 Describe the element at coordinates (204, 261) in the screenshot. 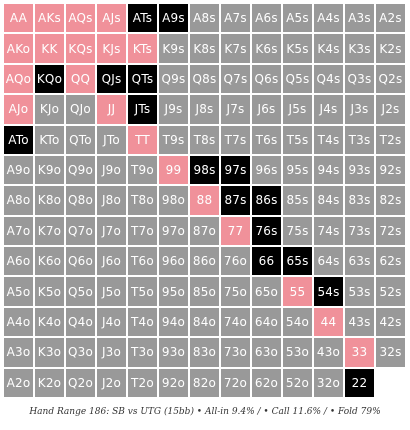

I see `hand-cell-86o: 86o` at that location.